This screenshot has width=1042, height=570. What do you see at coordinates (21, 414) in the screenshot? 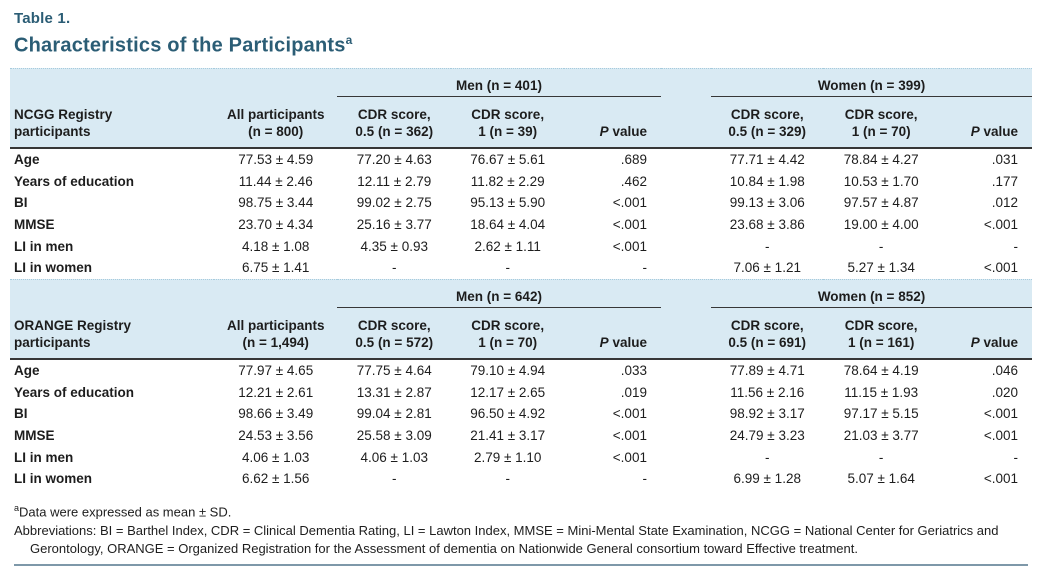
I see `row-label: BI` at bounding box center [21, 414].